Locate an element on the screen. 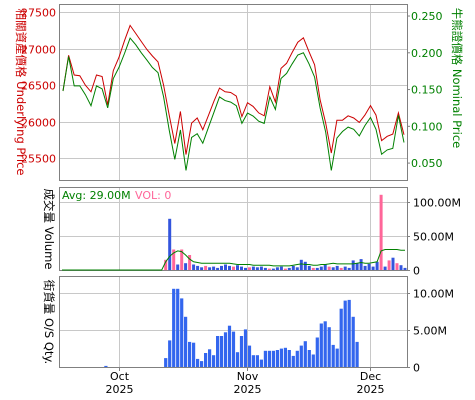 This screenshot has width=475, height=400. volume-tick-label: 100.00M is located at coordinates (437, 203).